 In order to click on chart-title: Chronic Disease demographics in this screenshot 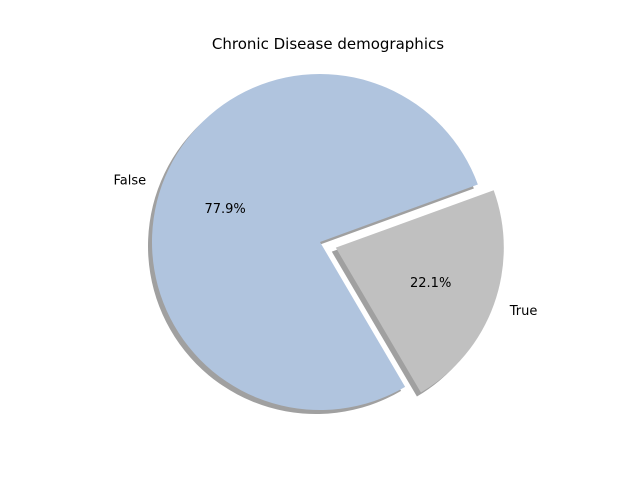, I will do `click(328, 44)`.